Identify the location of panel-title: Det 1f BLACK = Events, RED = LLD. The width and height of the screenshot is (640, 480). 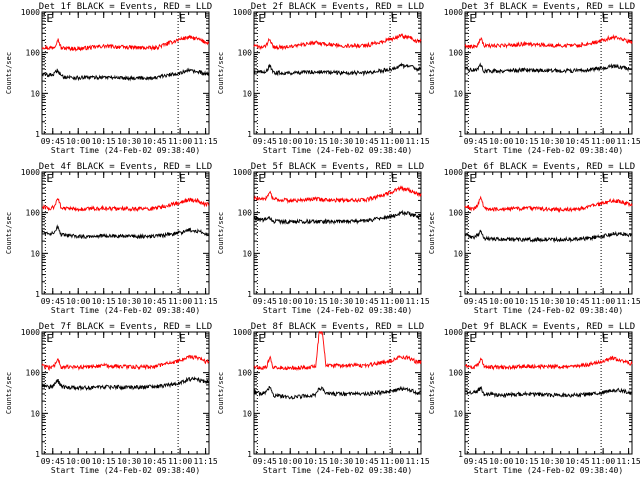
(125, 7).